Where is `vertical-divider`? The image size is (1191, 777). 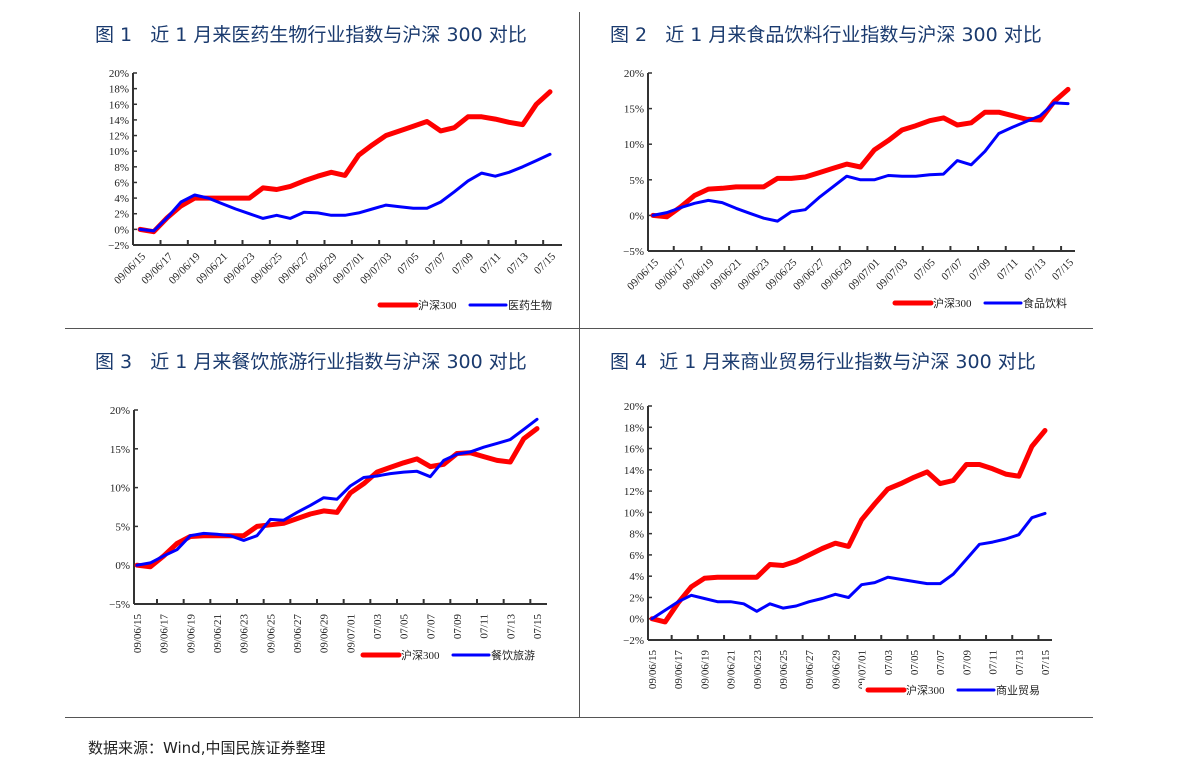
vertical-divider is located at coordinates (579, 365).